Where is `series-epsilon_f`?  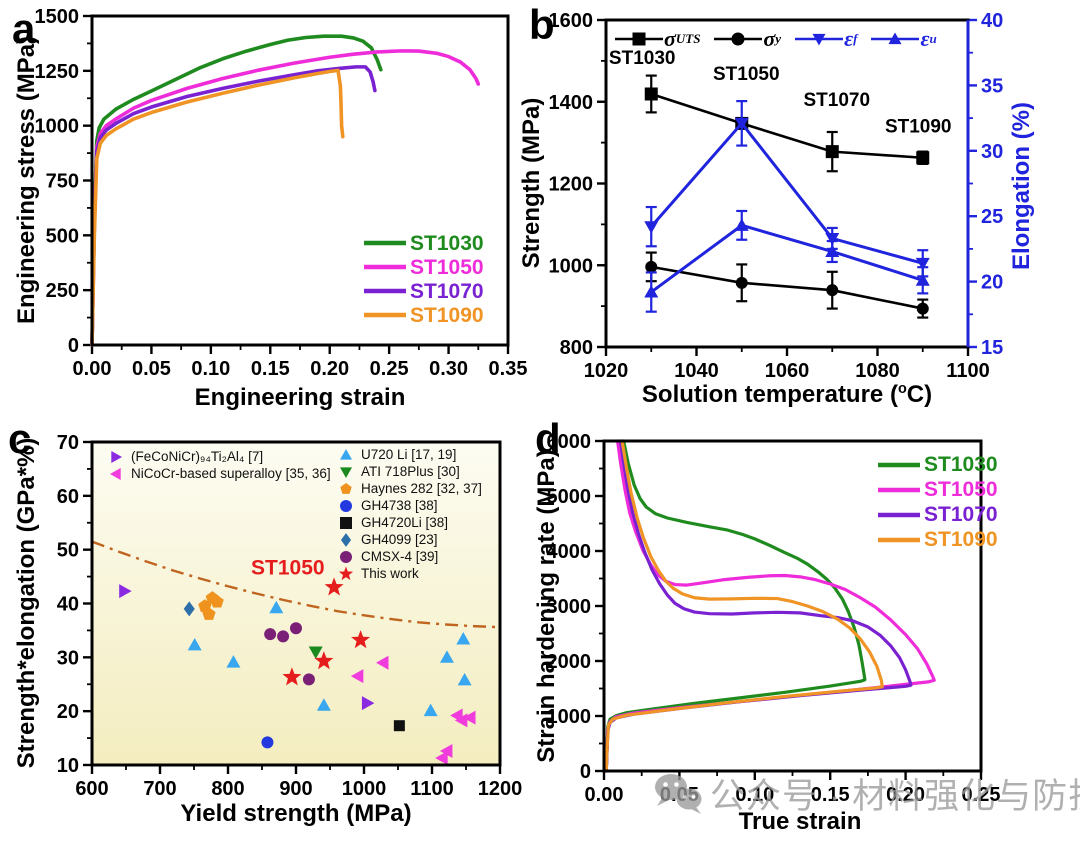 series-epsilon_f is located at coordinates (787, 193).